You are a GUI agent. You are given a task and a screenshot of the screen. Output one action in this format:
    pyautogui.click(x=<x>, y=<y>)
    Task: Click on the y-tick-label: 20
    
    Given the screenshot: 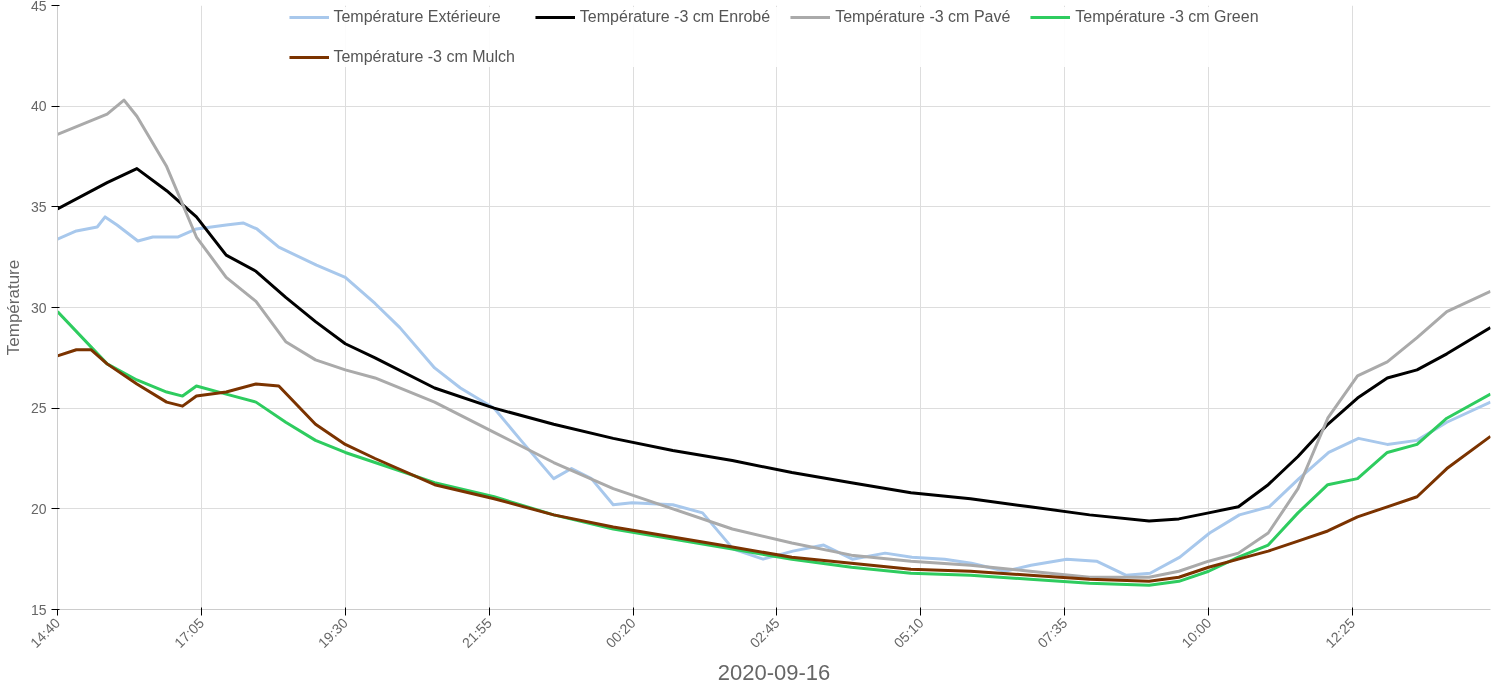 What is the action you would take?
    pyautogui.click(x=38, y=508)
    